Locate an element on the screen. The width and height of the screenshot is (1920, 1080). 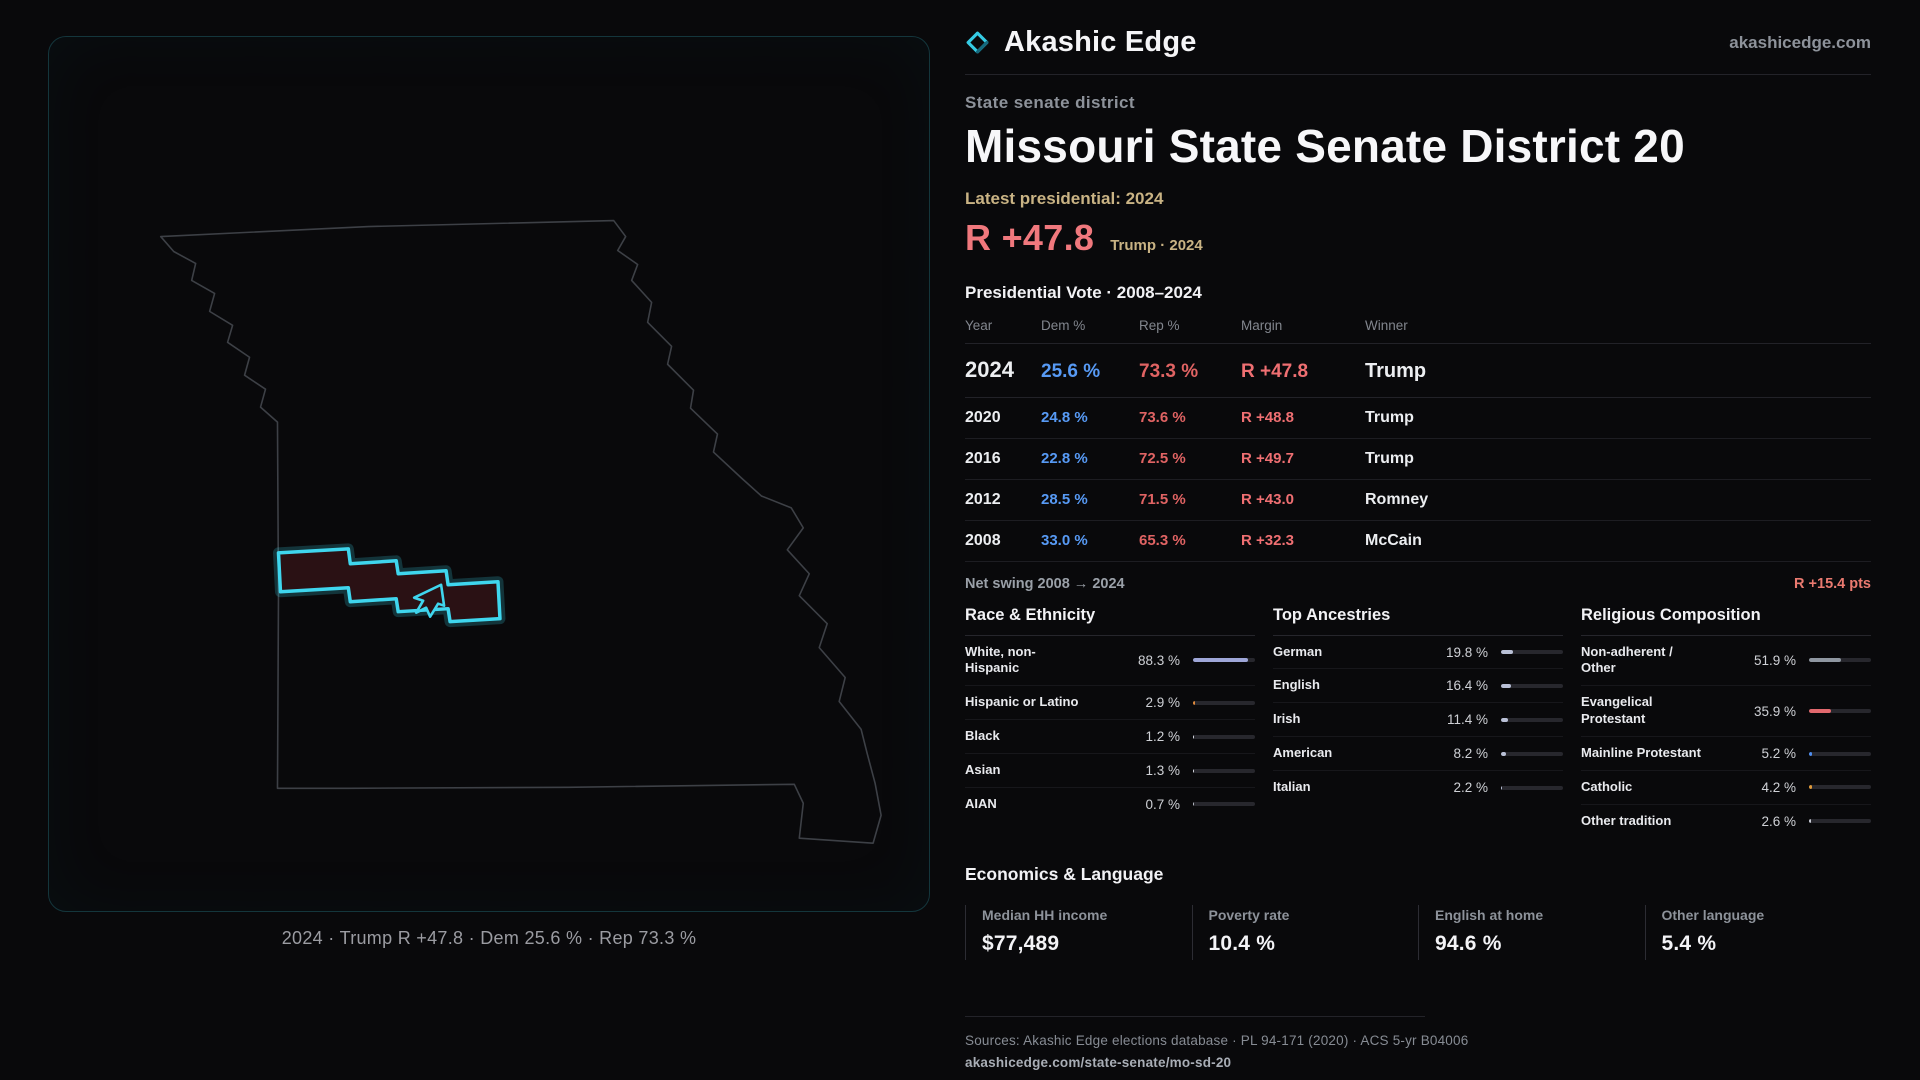
stat-value: 0.7 % is located at coordinates (1162, 804).